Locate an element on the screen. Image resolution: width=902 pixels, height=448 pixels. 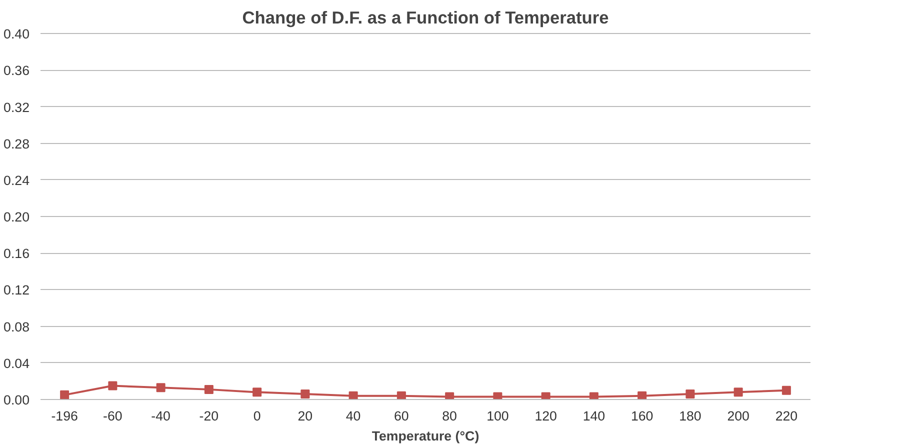
y-tick-label: 0.24 is located at coordinates (17, 180).